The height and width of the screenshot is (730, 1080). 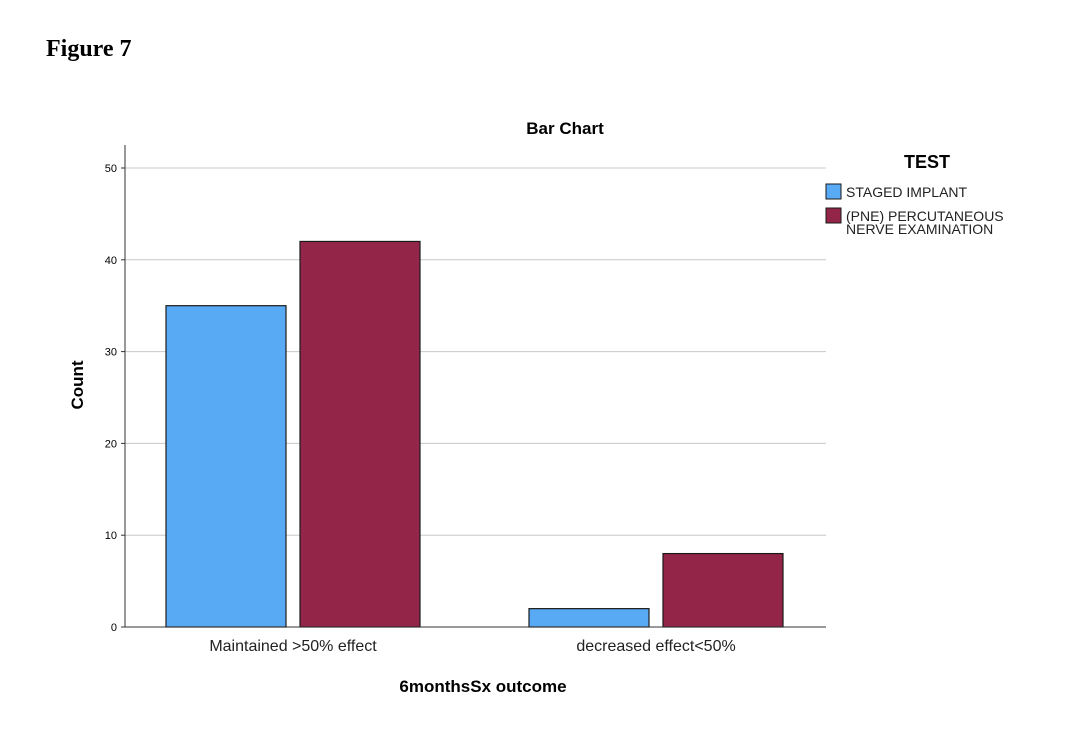 I want to click on y-axis-title: Count, so click(x=77, y=384).